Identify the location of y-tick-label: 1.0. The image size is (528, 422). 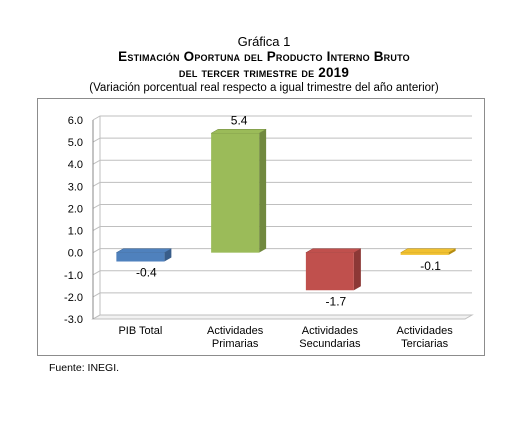
(75, 232).